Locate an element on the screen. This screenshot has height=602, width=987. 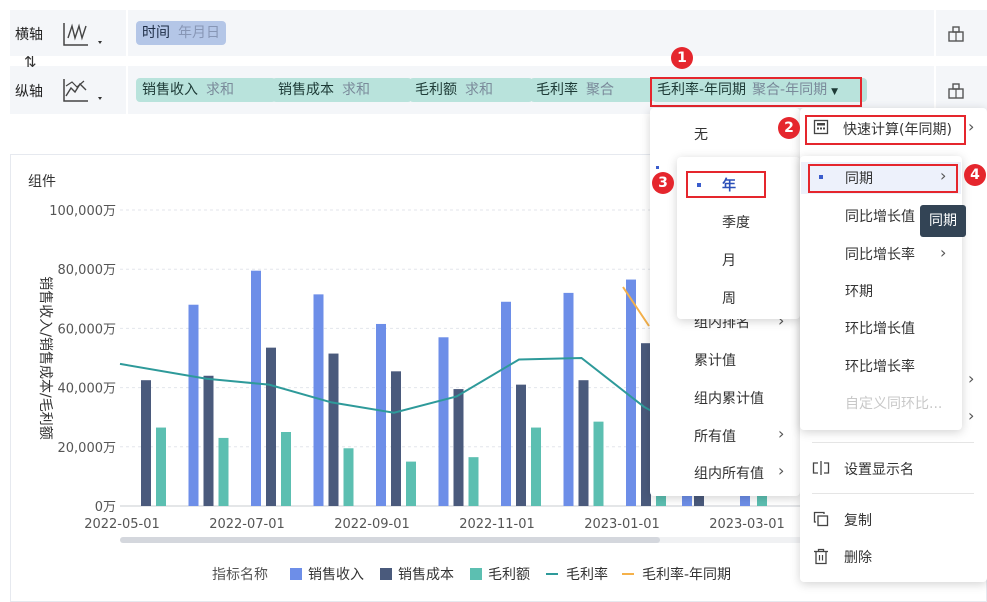
rename-icon is located at coordinates (821, 468).